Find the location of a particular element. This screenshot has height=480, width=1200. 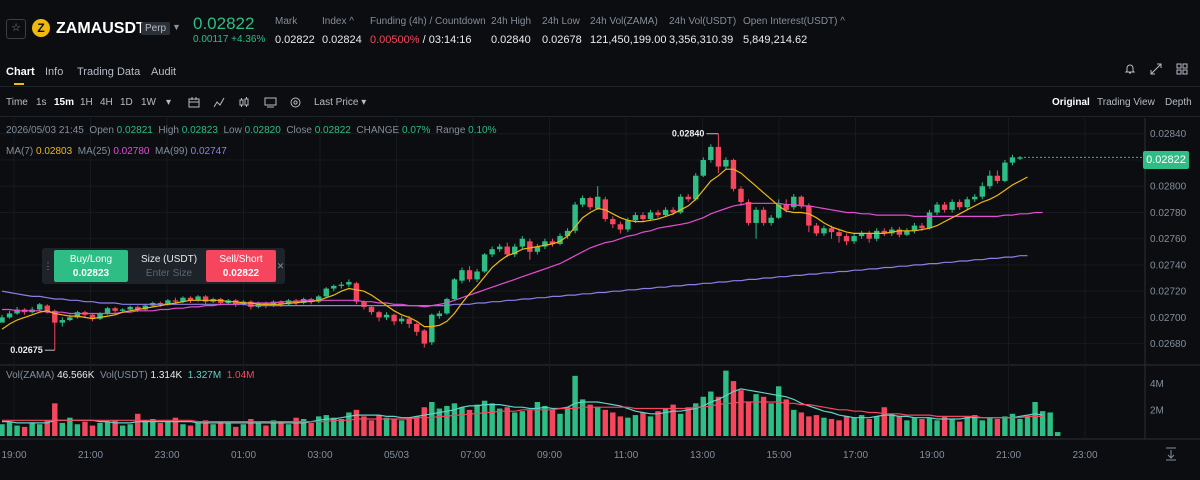

scroll-to-latest-icon is located at coordinates (1171, 454).